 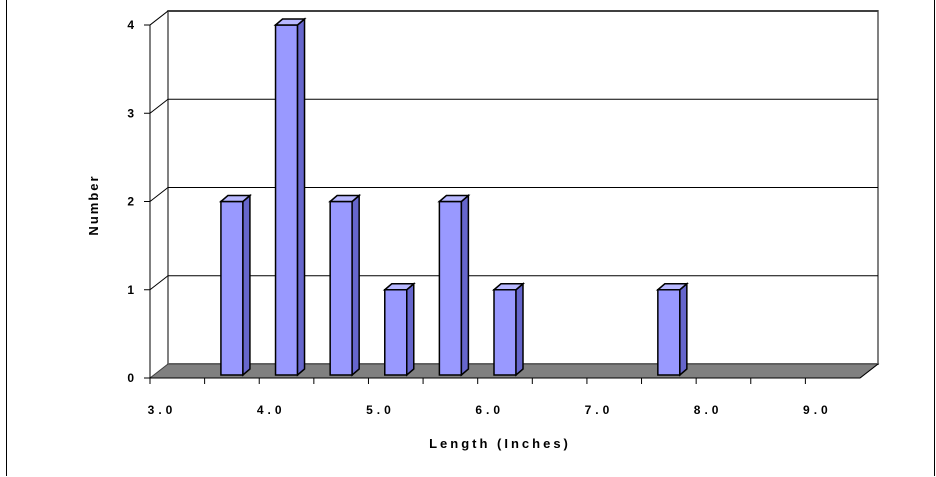 What do you see at coordinates (130, 25) in the screenshot?
I see `y-tick-label: 4` at bounding box center [130, 25].